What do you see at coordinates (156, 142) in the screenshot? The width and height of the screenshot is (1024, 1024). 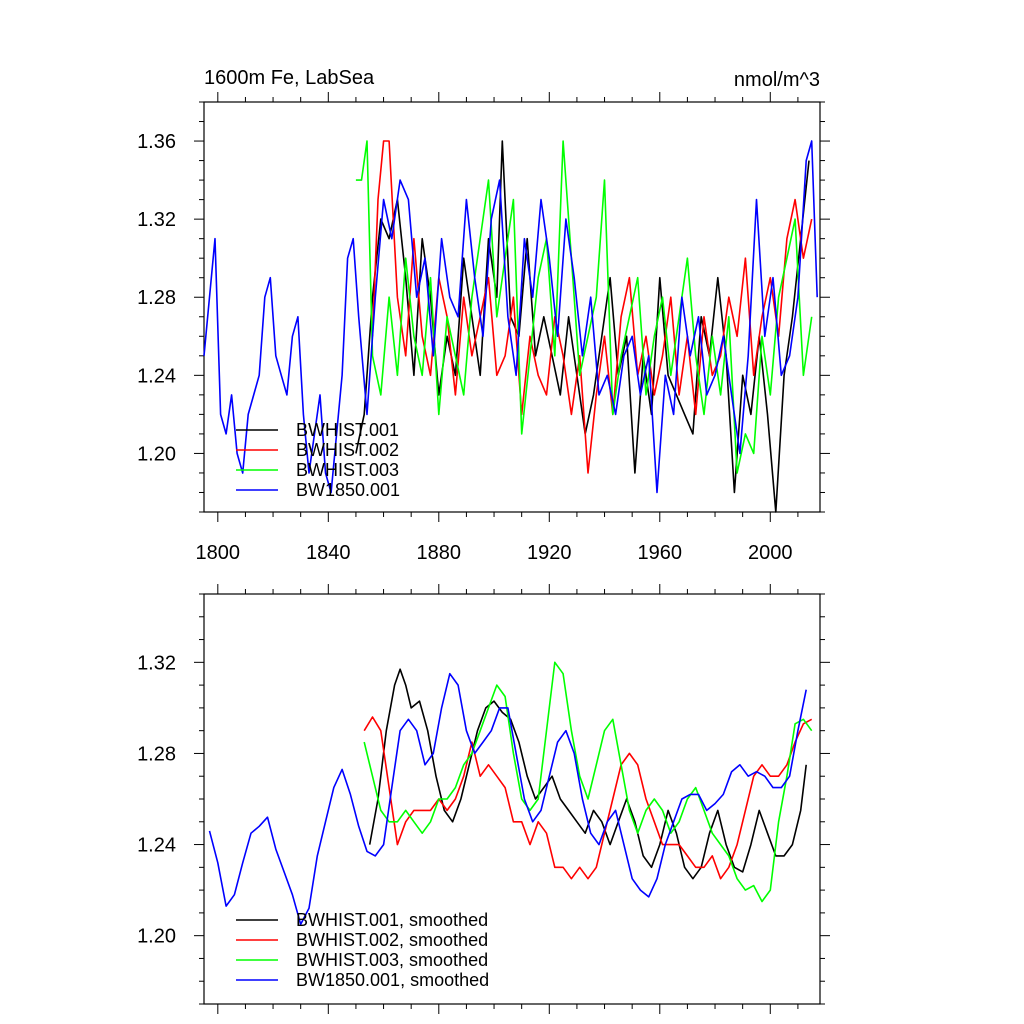 I see `y-tick-label: 1.36` at bounding box center [156, 142].